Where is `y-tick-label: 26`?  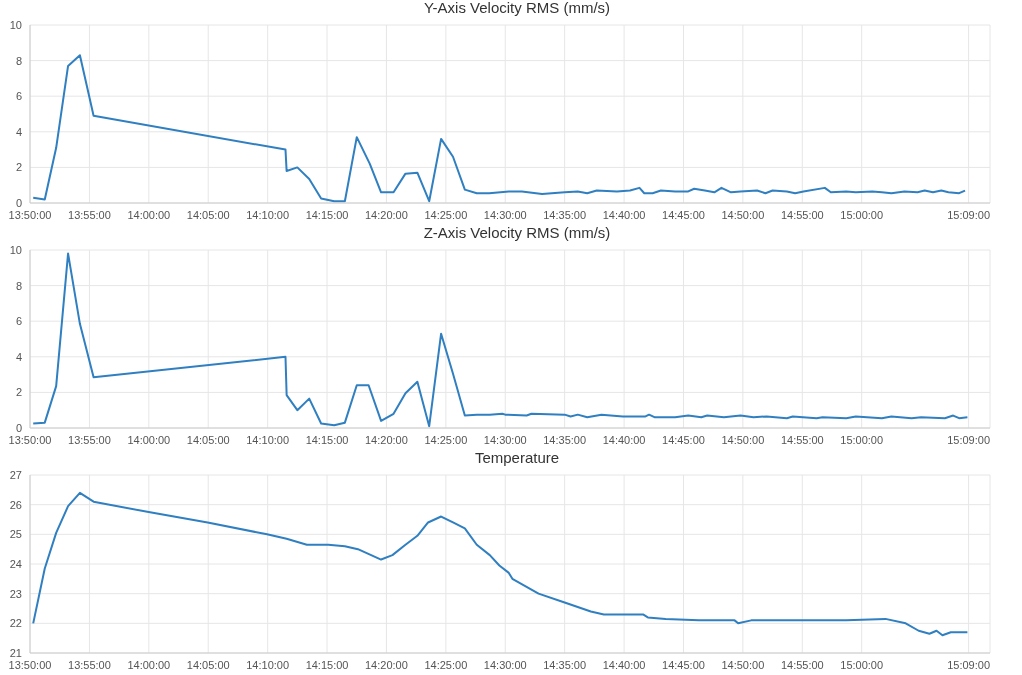 y-tick-label: 26 is located at coordinates (15, 504).